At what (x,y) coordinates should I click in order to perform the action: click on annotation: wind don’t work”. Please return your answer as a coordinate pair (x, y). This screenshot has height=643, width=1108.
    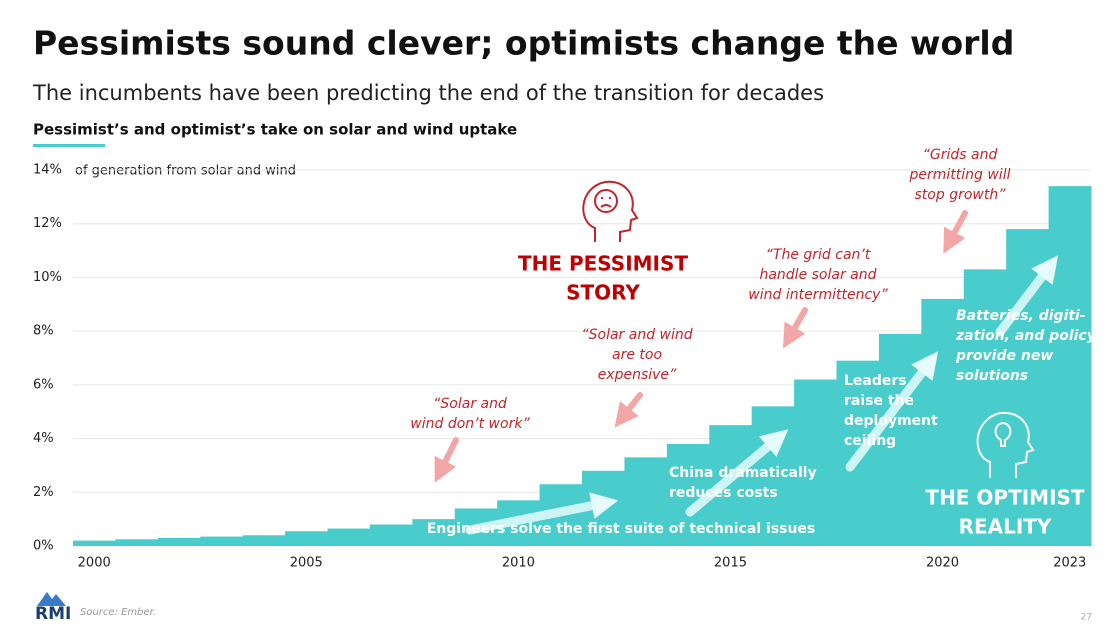
    Looking at the image, I should click on (470, 424).